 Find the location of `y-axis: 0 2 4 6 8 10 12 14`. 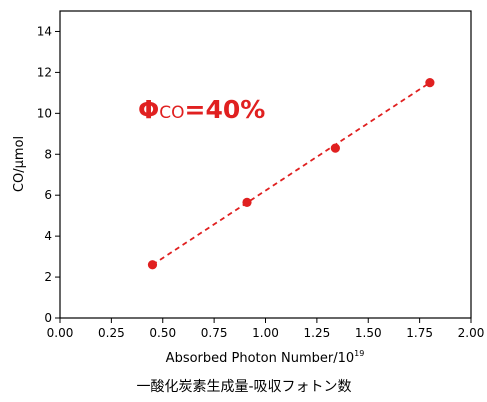

y-axis: 0 2 4 6 8 10 12 14 is located at coordinates (48, 174).